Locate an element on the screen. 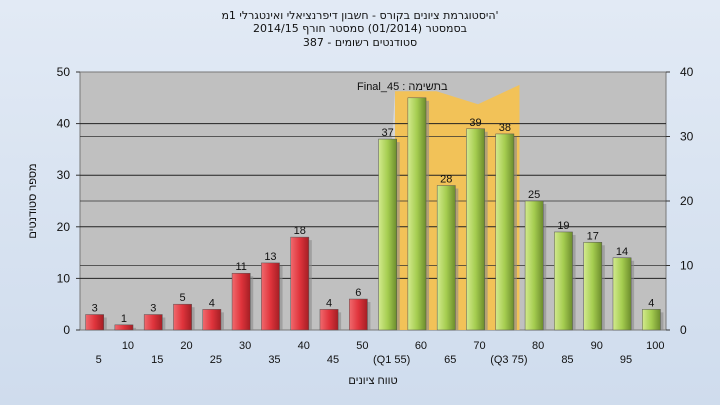  bar-value-label: 25 is located at coordinates (534, 195).